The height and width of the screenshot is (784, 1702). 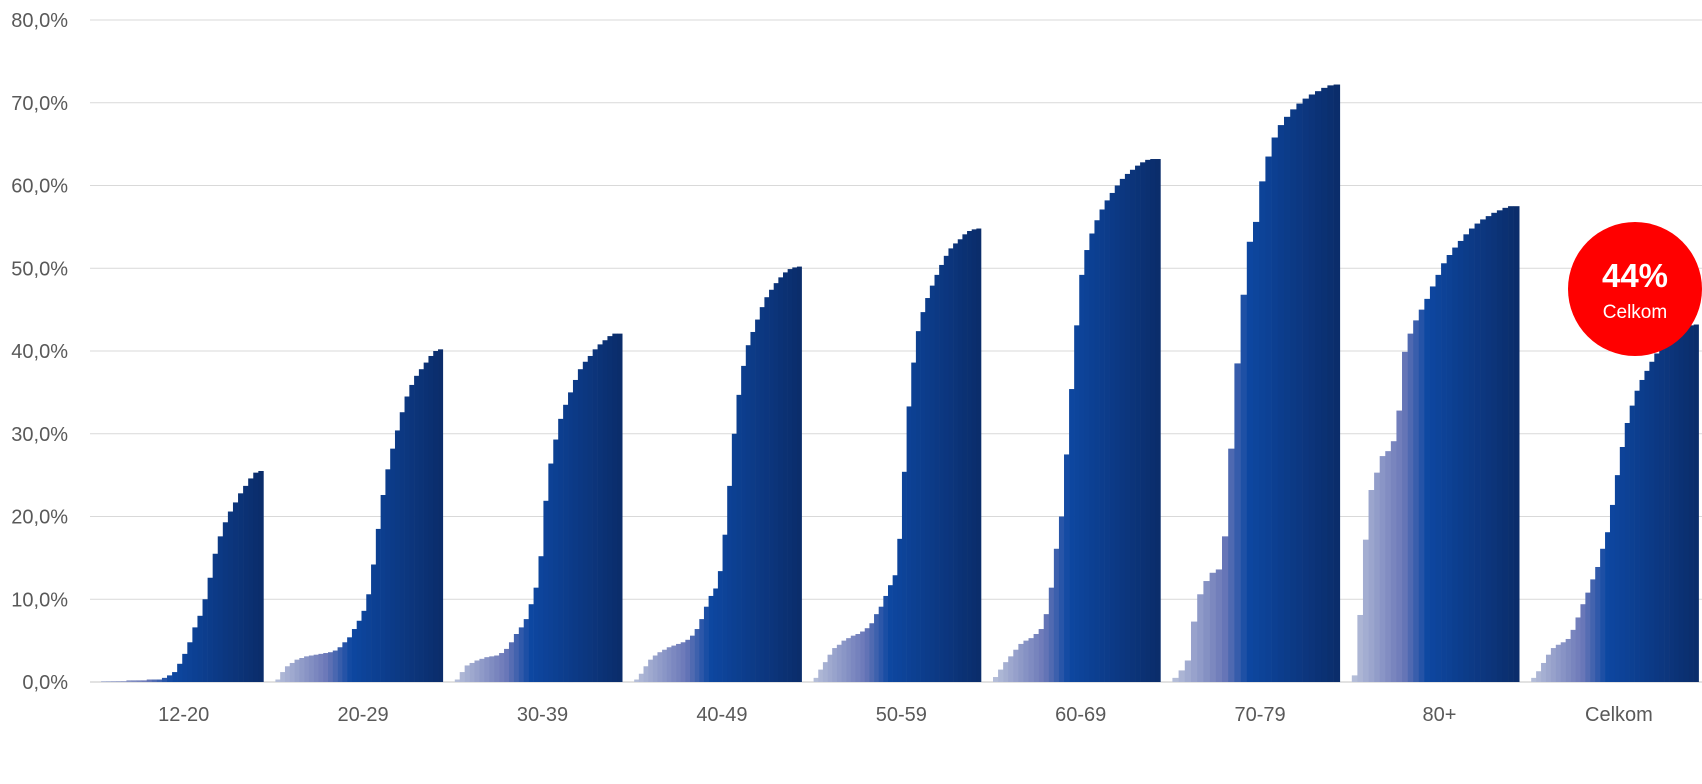 I want to click on y-tick-label: 10,0%, so click(x=39, y=600).